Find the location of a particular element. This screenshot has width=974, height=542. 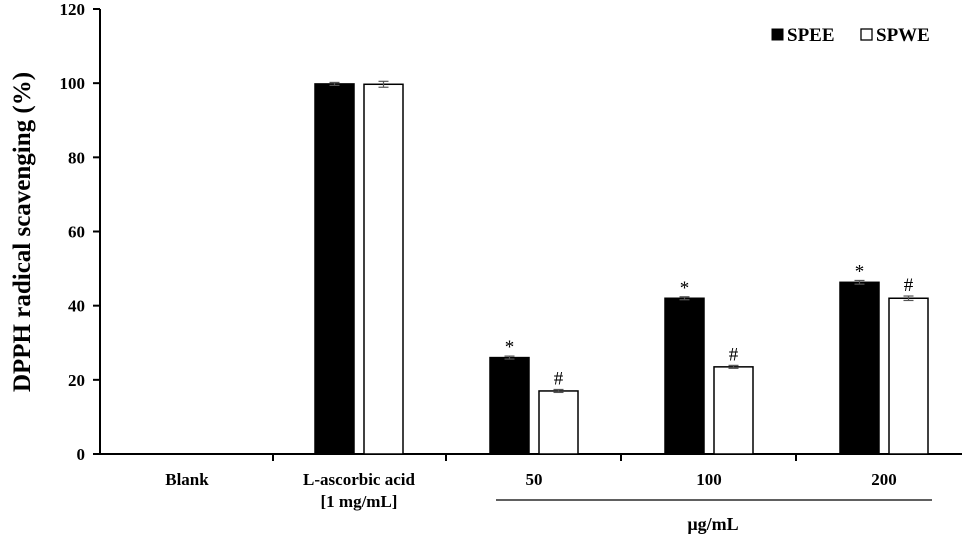

x-tick-label: 50 is located at coordinates (534, 479).